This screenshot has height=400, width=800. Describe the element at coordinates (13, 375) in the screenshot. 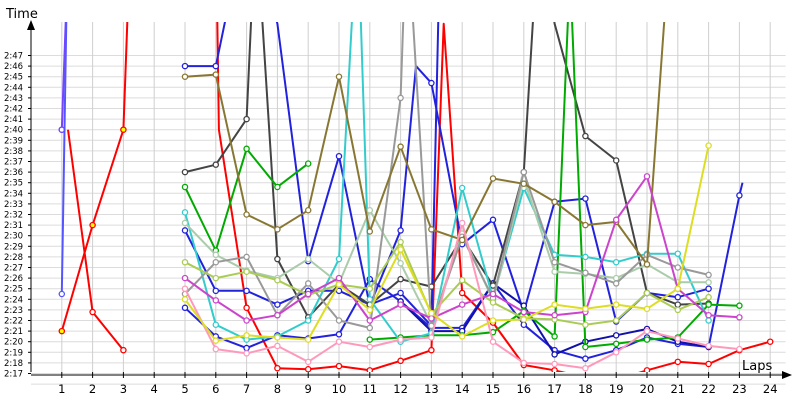

I see `y-tick-label: 2:17` at that location.